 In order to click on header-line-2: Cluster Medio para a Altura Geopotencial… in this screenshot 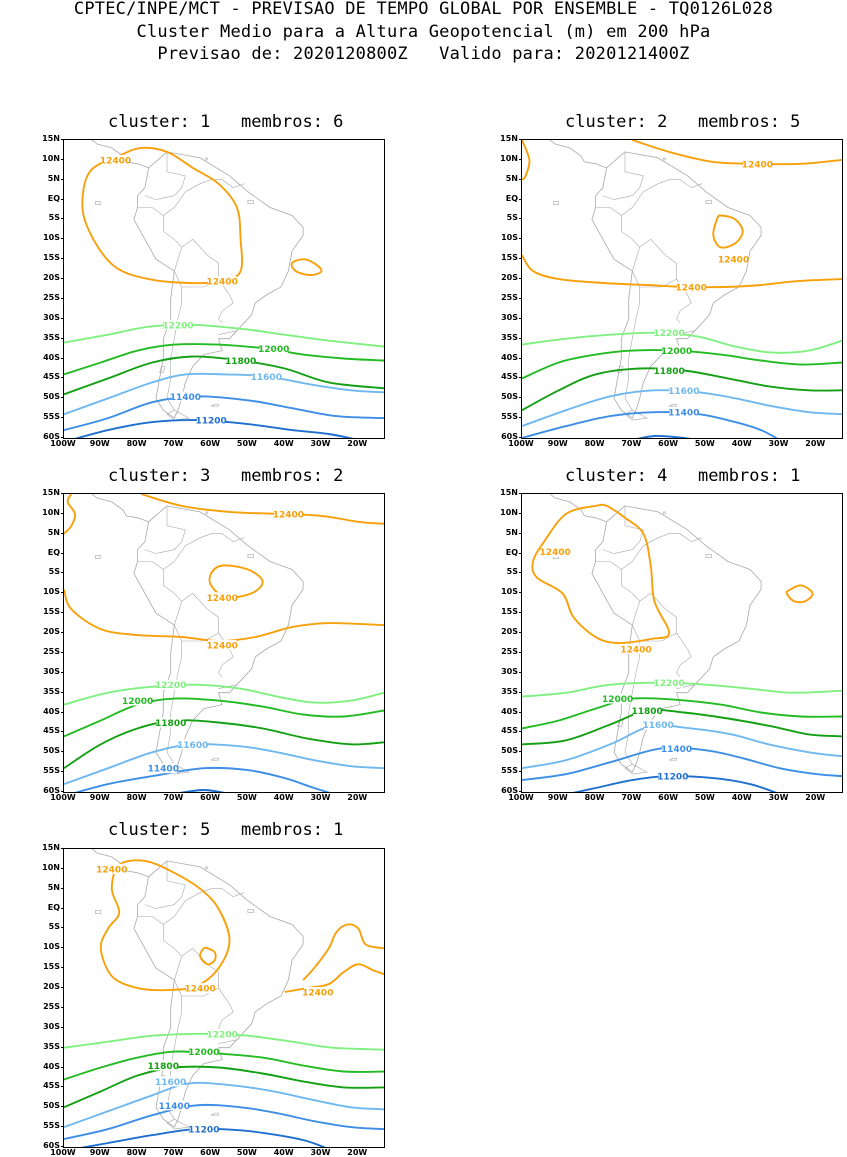, I will do `click(423, 32)`.